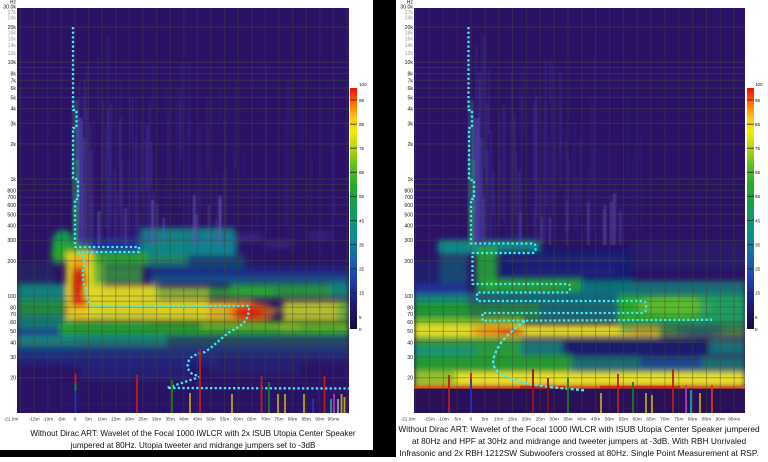 This screenshot has height=462, width=768. What do you see at coordinates (306, 420) in the screenshot?
I see `svg-text: 85m` at bounding box center [306, 420].